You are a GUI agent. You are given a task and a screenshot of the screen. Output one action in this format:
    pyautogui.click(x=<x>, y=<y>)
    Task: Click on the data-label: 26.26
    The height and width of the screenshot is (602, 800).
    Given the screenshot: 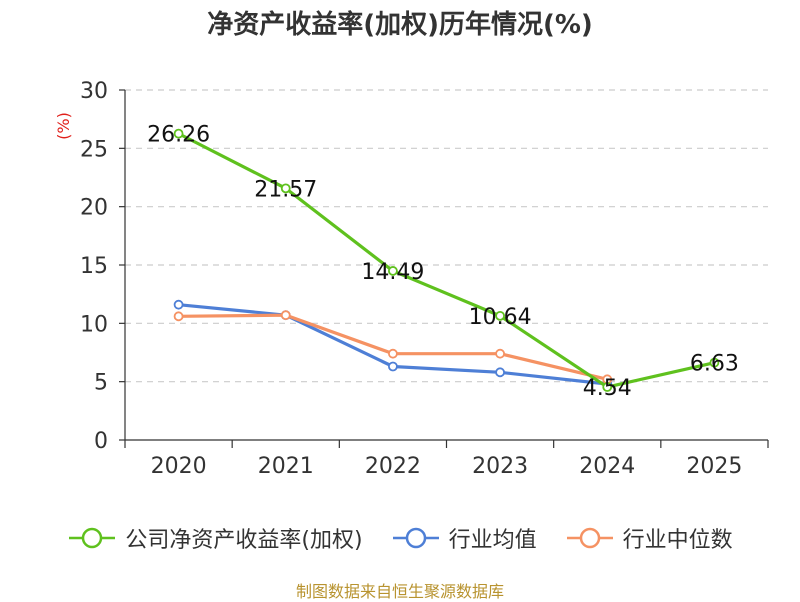 What is the action you would take?
    pyautogui.click(x=178, y=135)
    